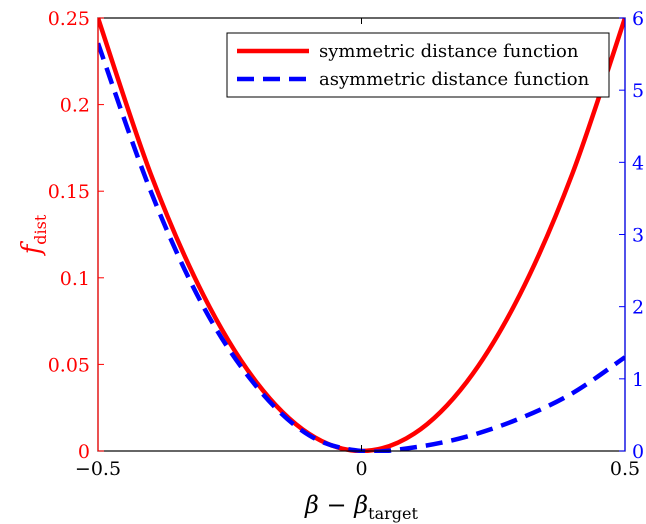 This screenshot has width=646, height=524. I want to click on y-right-tick-label: 4, so click(638, 163).